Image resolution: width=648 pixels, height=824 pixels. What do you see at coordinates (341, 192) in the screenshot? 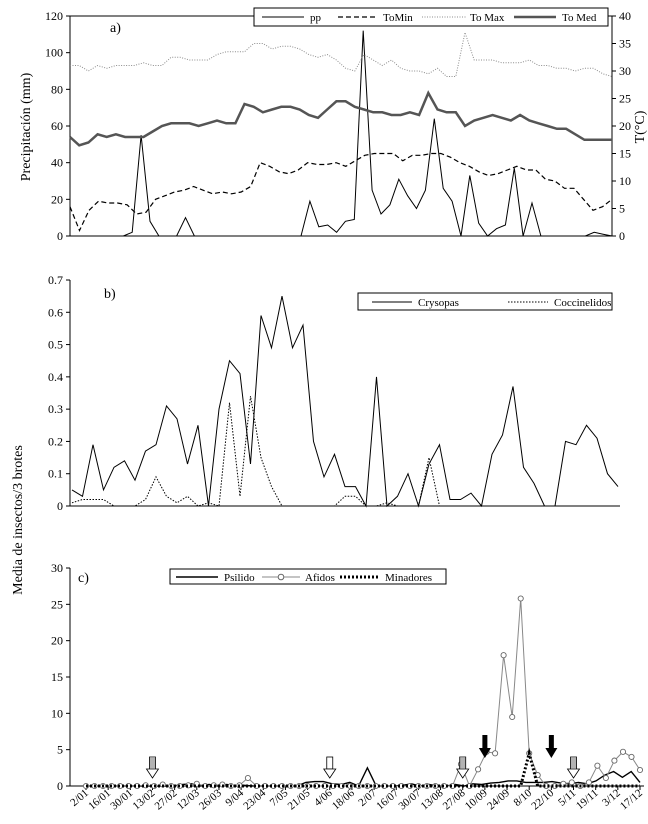
I see `series-tmin` at bounding box center [341, 192].